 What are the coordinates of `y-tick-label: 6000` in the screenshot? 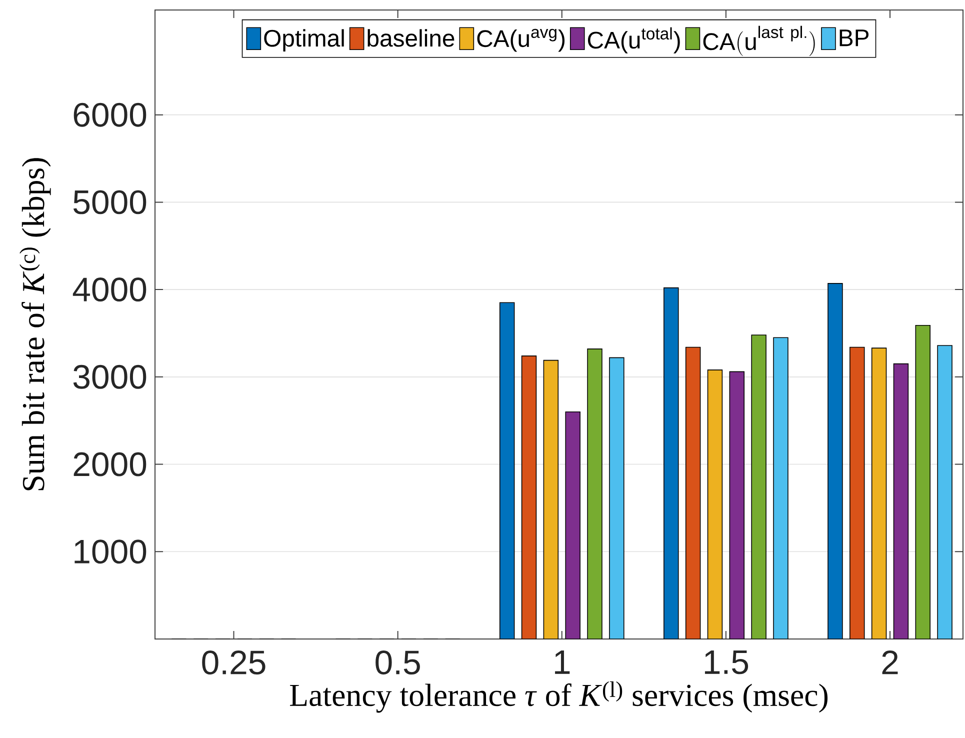 It's located at (110, 114).